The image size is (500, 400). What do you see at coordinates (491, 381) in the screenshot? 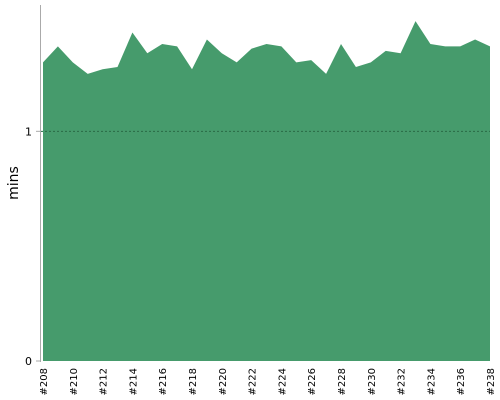
I see `x-tick-label: #238` at bounding box center [491, 381].